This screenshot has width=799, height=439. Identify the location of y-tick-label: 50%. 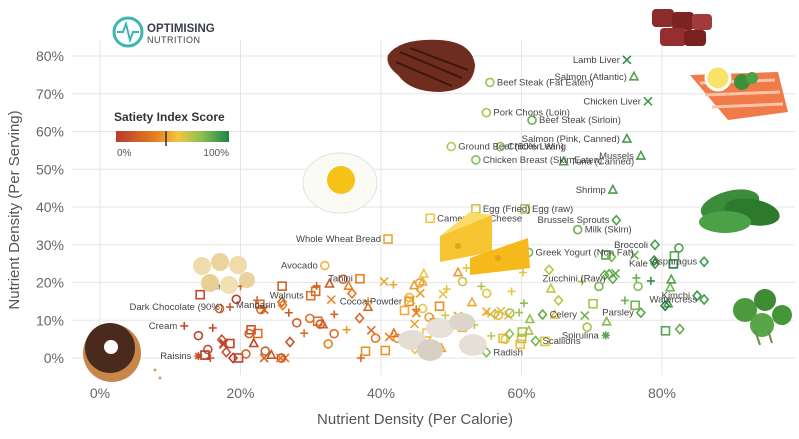
(50, 169).